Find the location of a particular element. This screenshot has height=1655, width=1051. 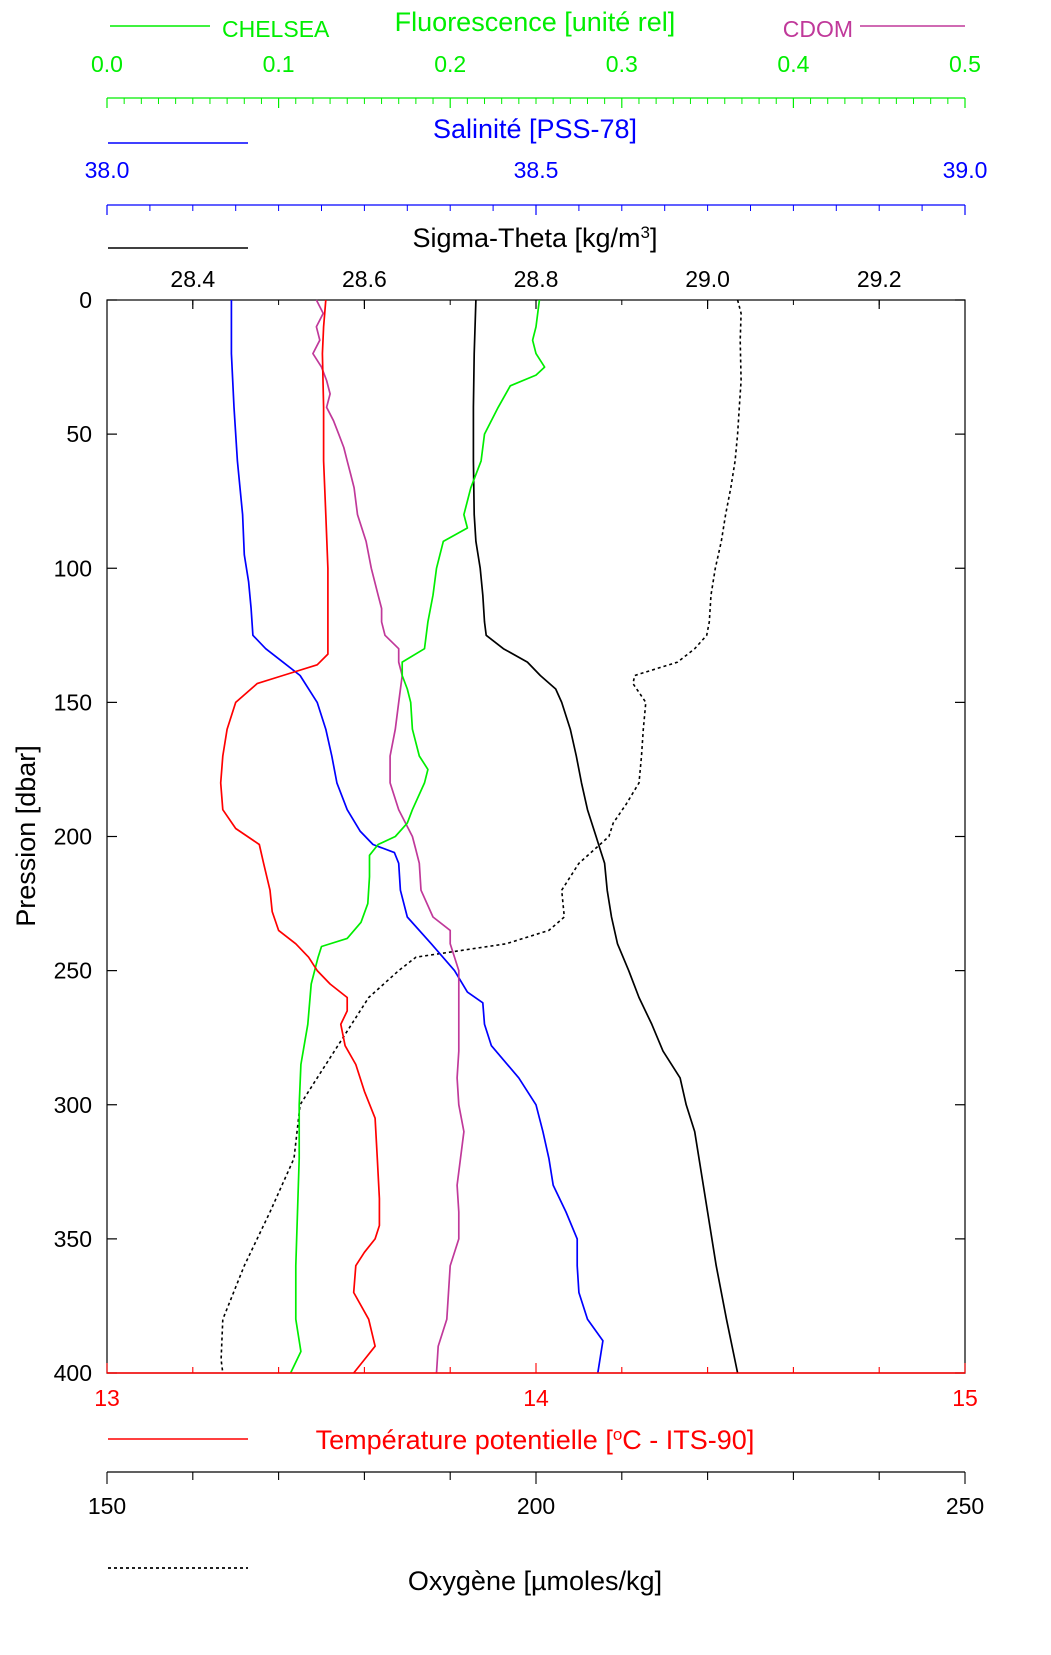

fluorescence-tick-label: 0.1 is located at coordinates (279, 64).